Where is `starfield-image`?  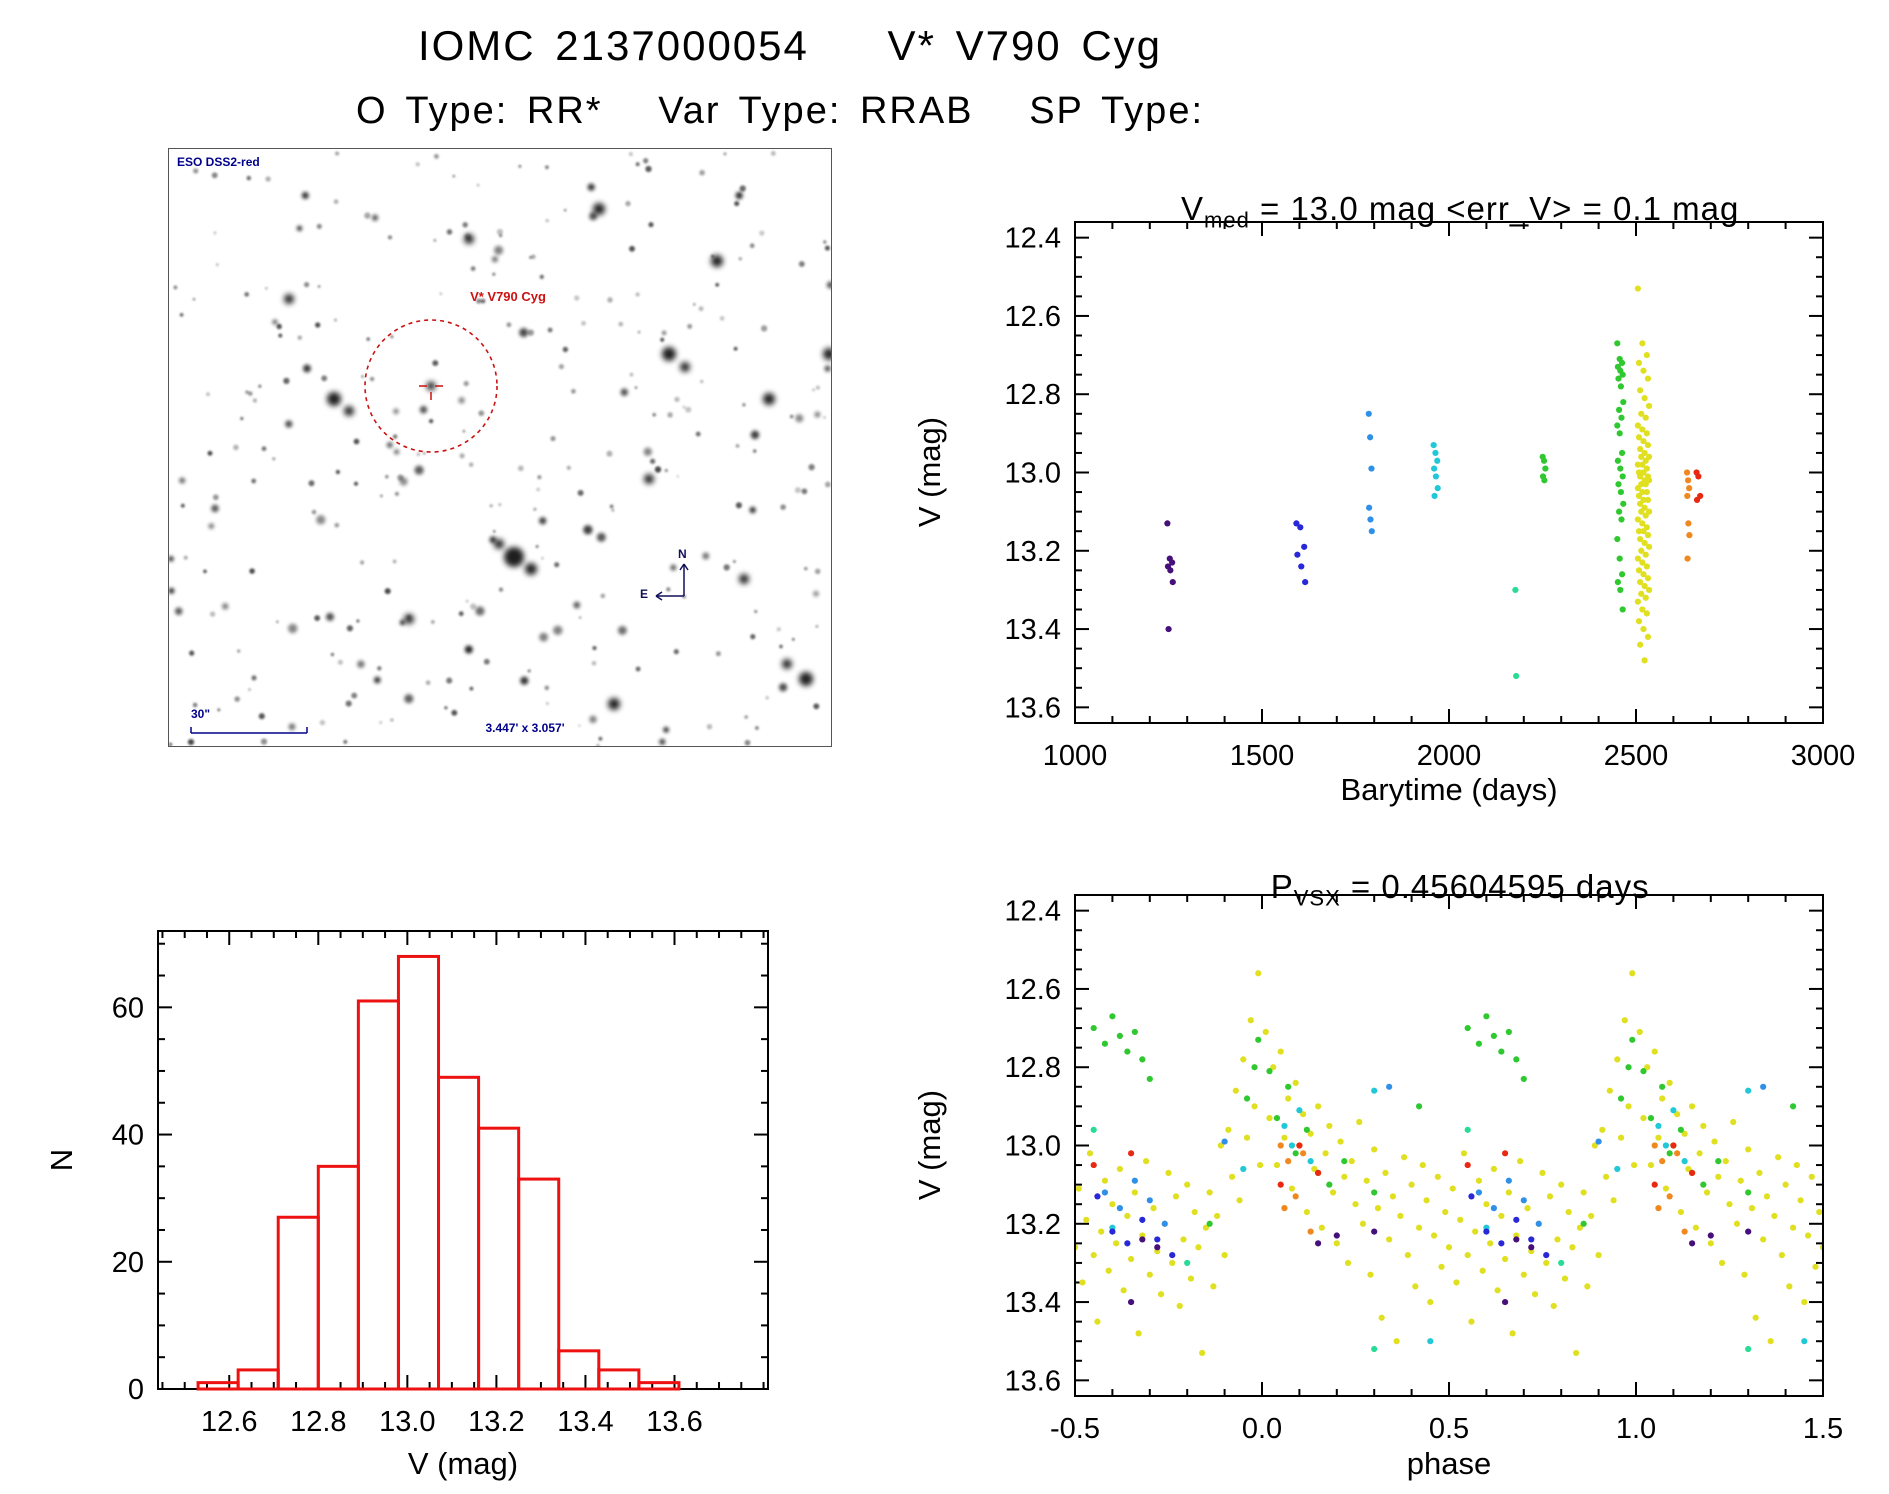
starfield-image is located at coordinates (500, 448).